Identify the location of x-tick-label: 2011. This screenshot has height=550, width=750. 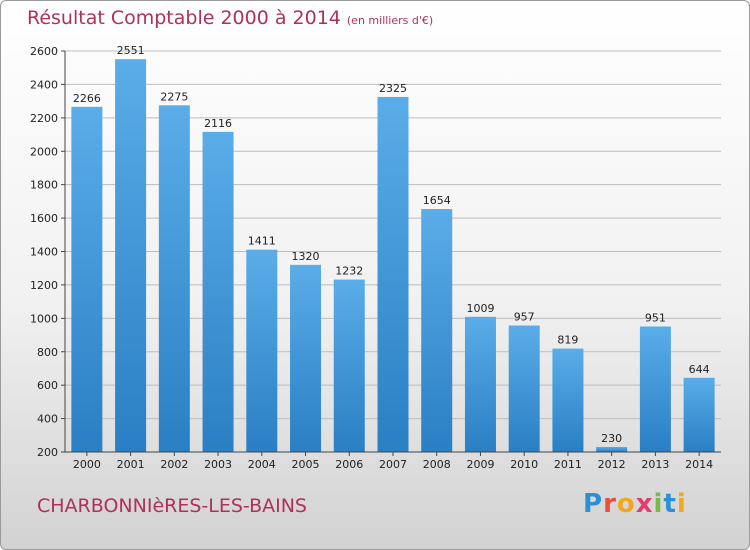
(568, 464).